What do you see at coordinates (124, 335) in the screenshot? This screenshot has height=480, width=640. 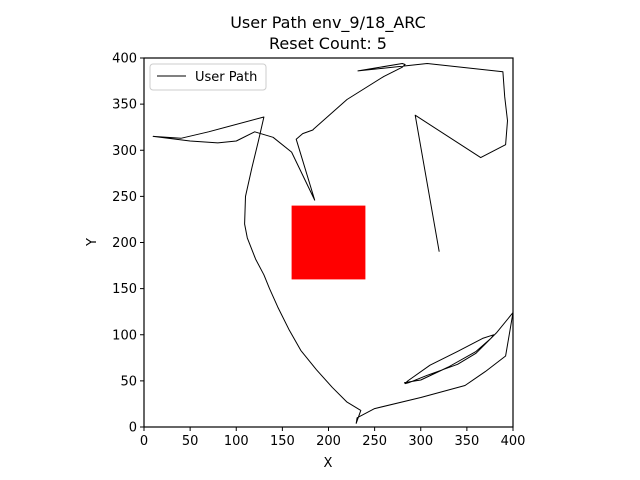 I see `y-tick-label: 100` at bounding box center [124, 335].